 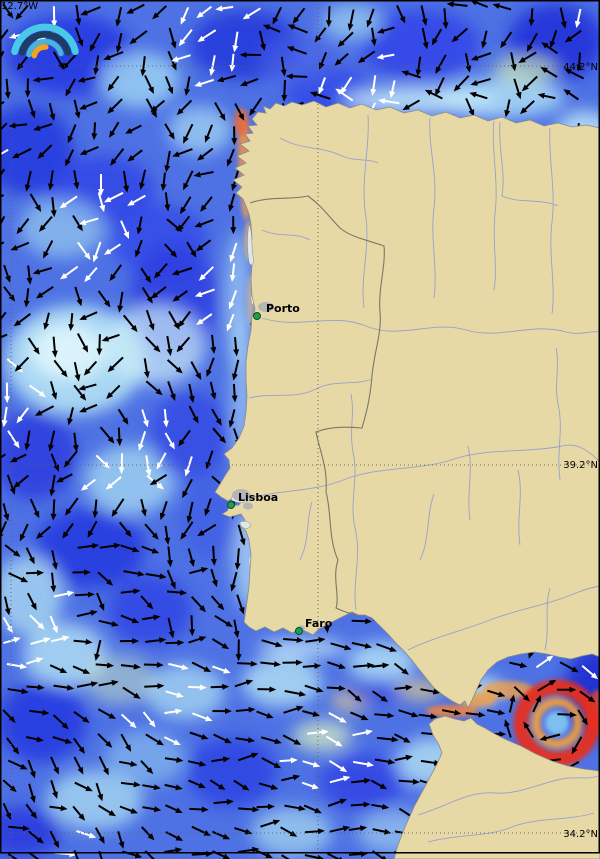 I want to click on graticule-label: 12.7°W, so click(x=19, y=6).